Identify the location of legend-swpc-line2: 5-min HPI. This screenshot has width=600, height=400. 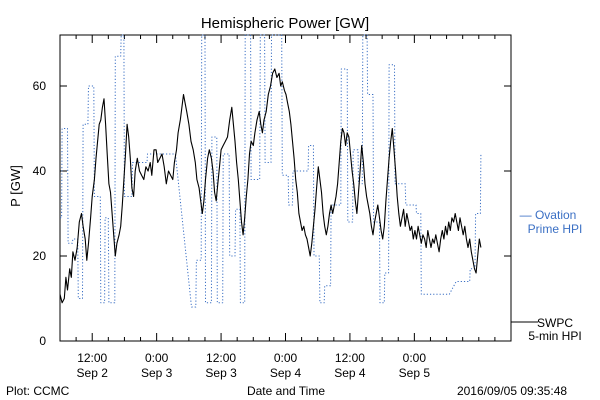
(554, 336).